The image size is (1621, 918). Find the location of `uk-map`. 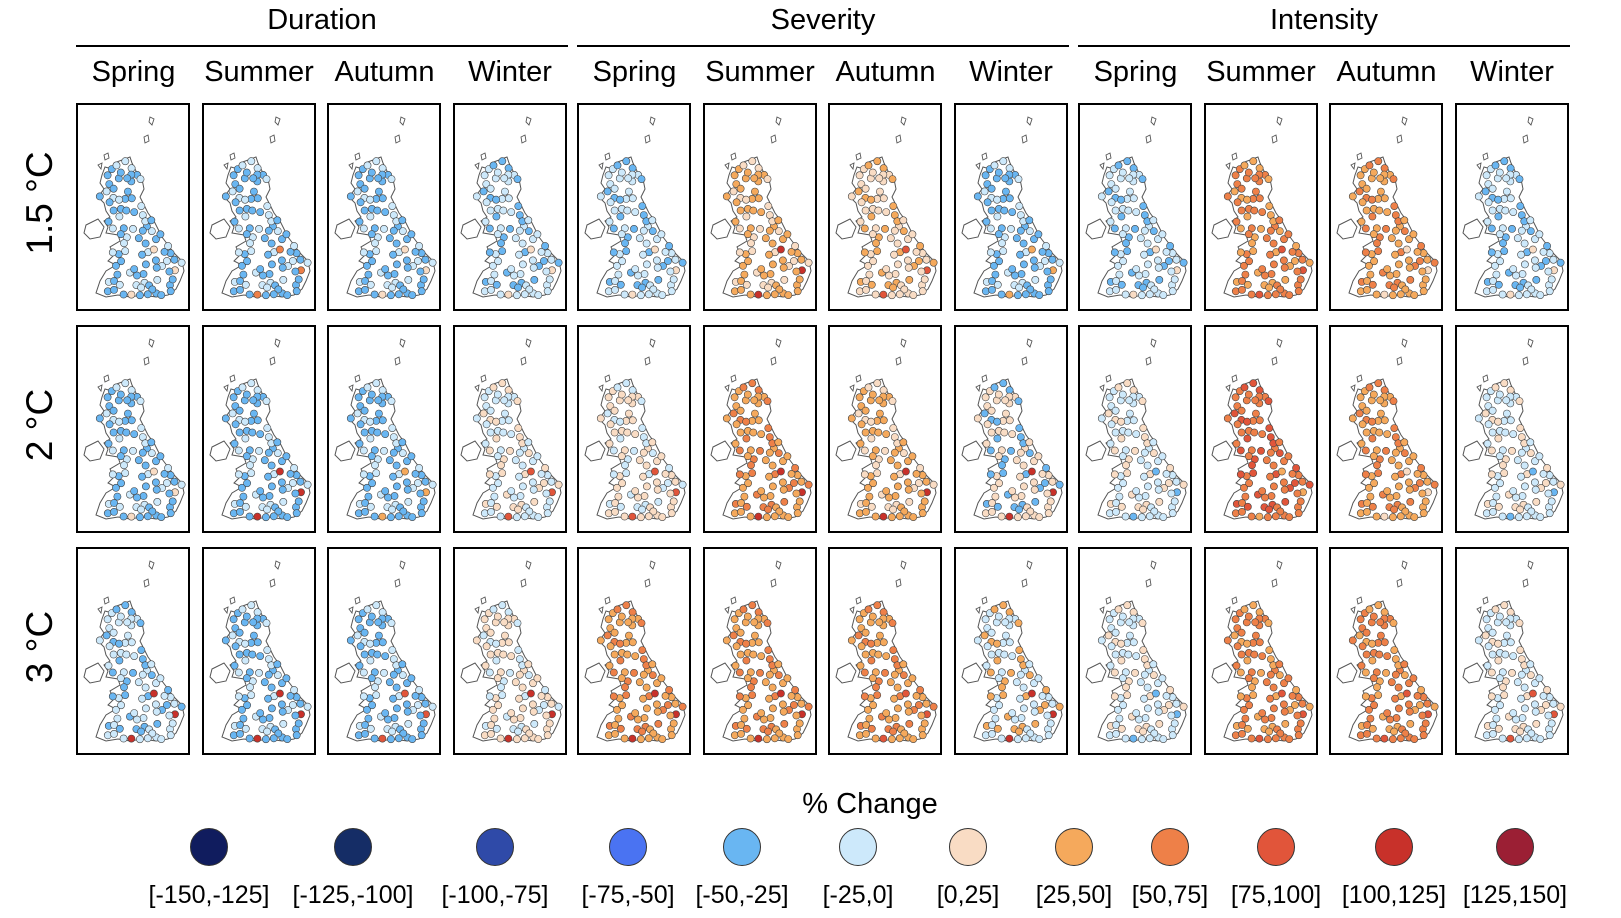

uk-map is located at coordinates (134, 208).